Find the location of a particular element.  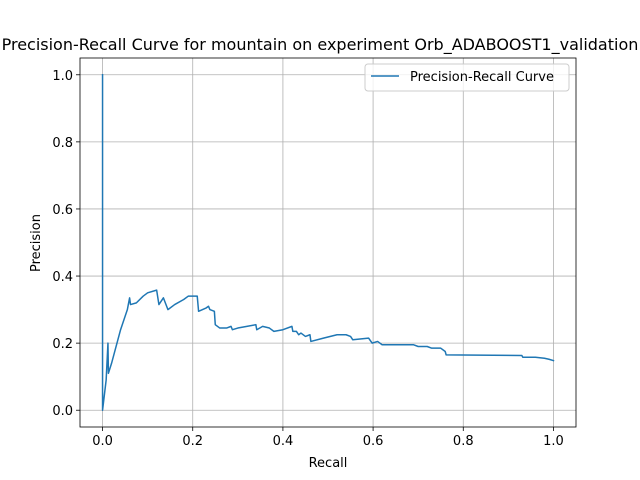

legend-box is located at coordinates (467, 77).